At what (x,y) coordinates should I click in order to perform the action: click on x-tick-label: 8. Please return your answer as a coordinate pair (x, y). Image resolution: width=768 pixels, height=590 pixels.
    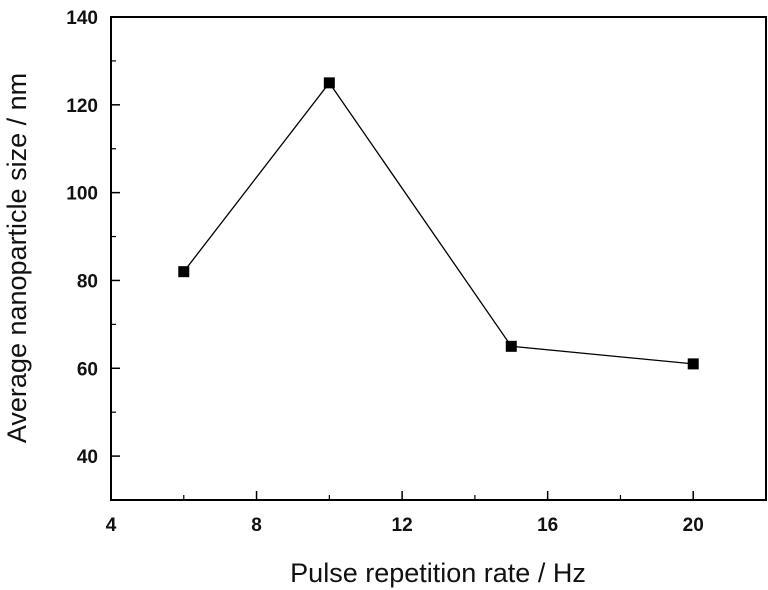
    Looking at the image, I should click on (256, 525).